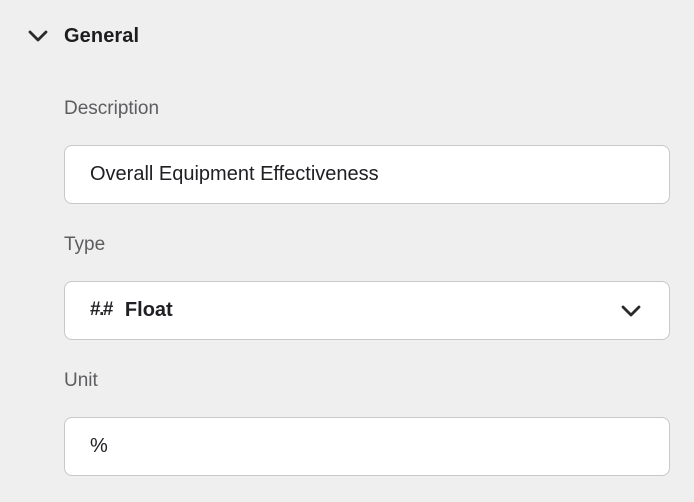 Image resolution: width=694 pixels, height=502 pixels. I want to click on description-label: Description, so click(112, 108).